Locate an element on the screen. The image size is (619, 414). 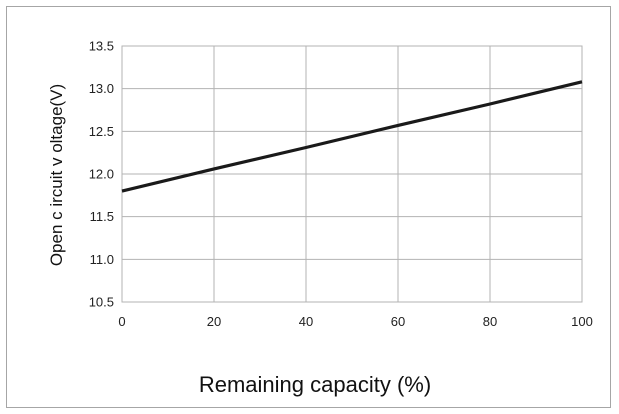
x-tick-label: 40 is located at coordinates (306, 321).